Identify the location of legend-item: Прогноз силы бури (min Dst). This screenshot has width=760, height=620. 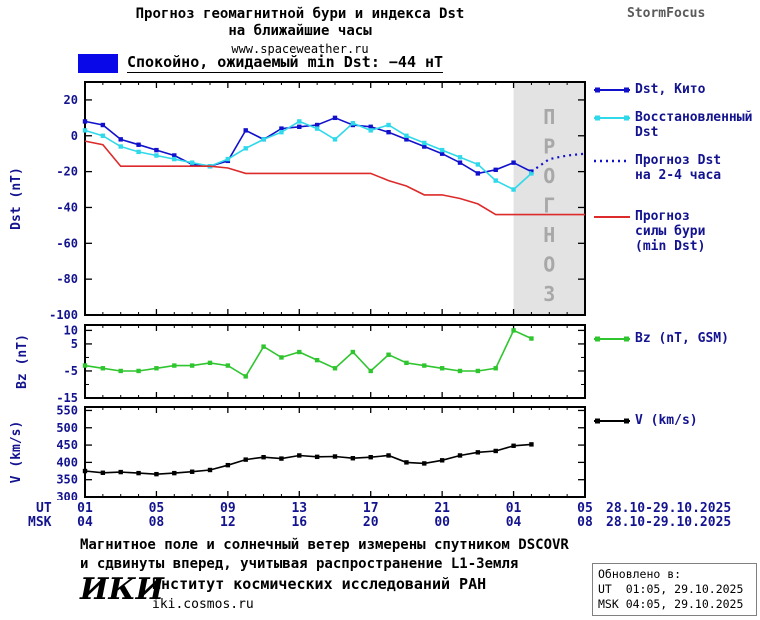
(676, 231).